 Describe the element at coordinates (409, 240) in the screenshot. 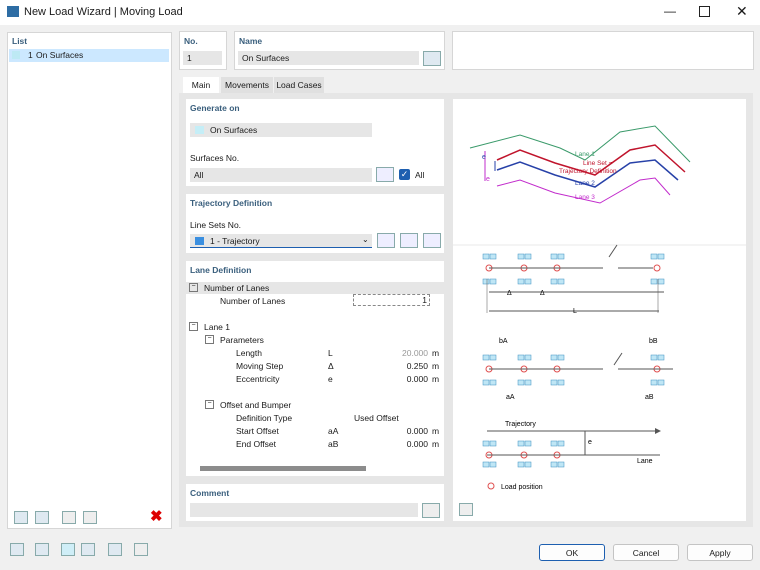

I see `edit-line-set` at that location.